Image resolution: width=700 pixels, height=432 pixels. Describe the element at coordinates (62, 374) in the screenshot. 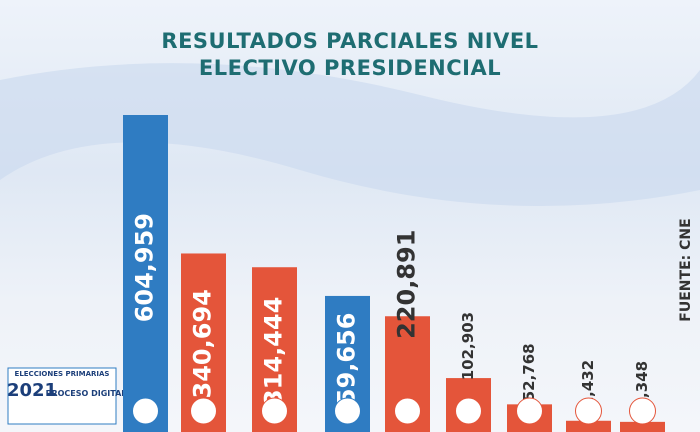

I see `logo-line: ELECCIONES PRIMARIAS` at that location.